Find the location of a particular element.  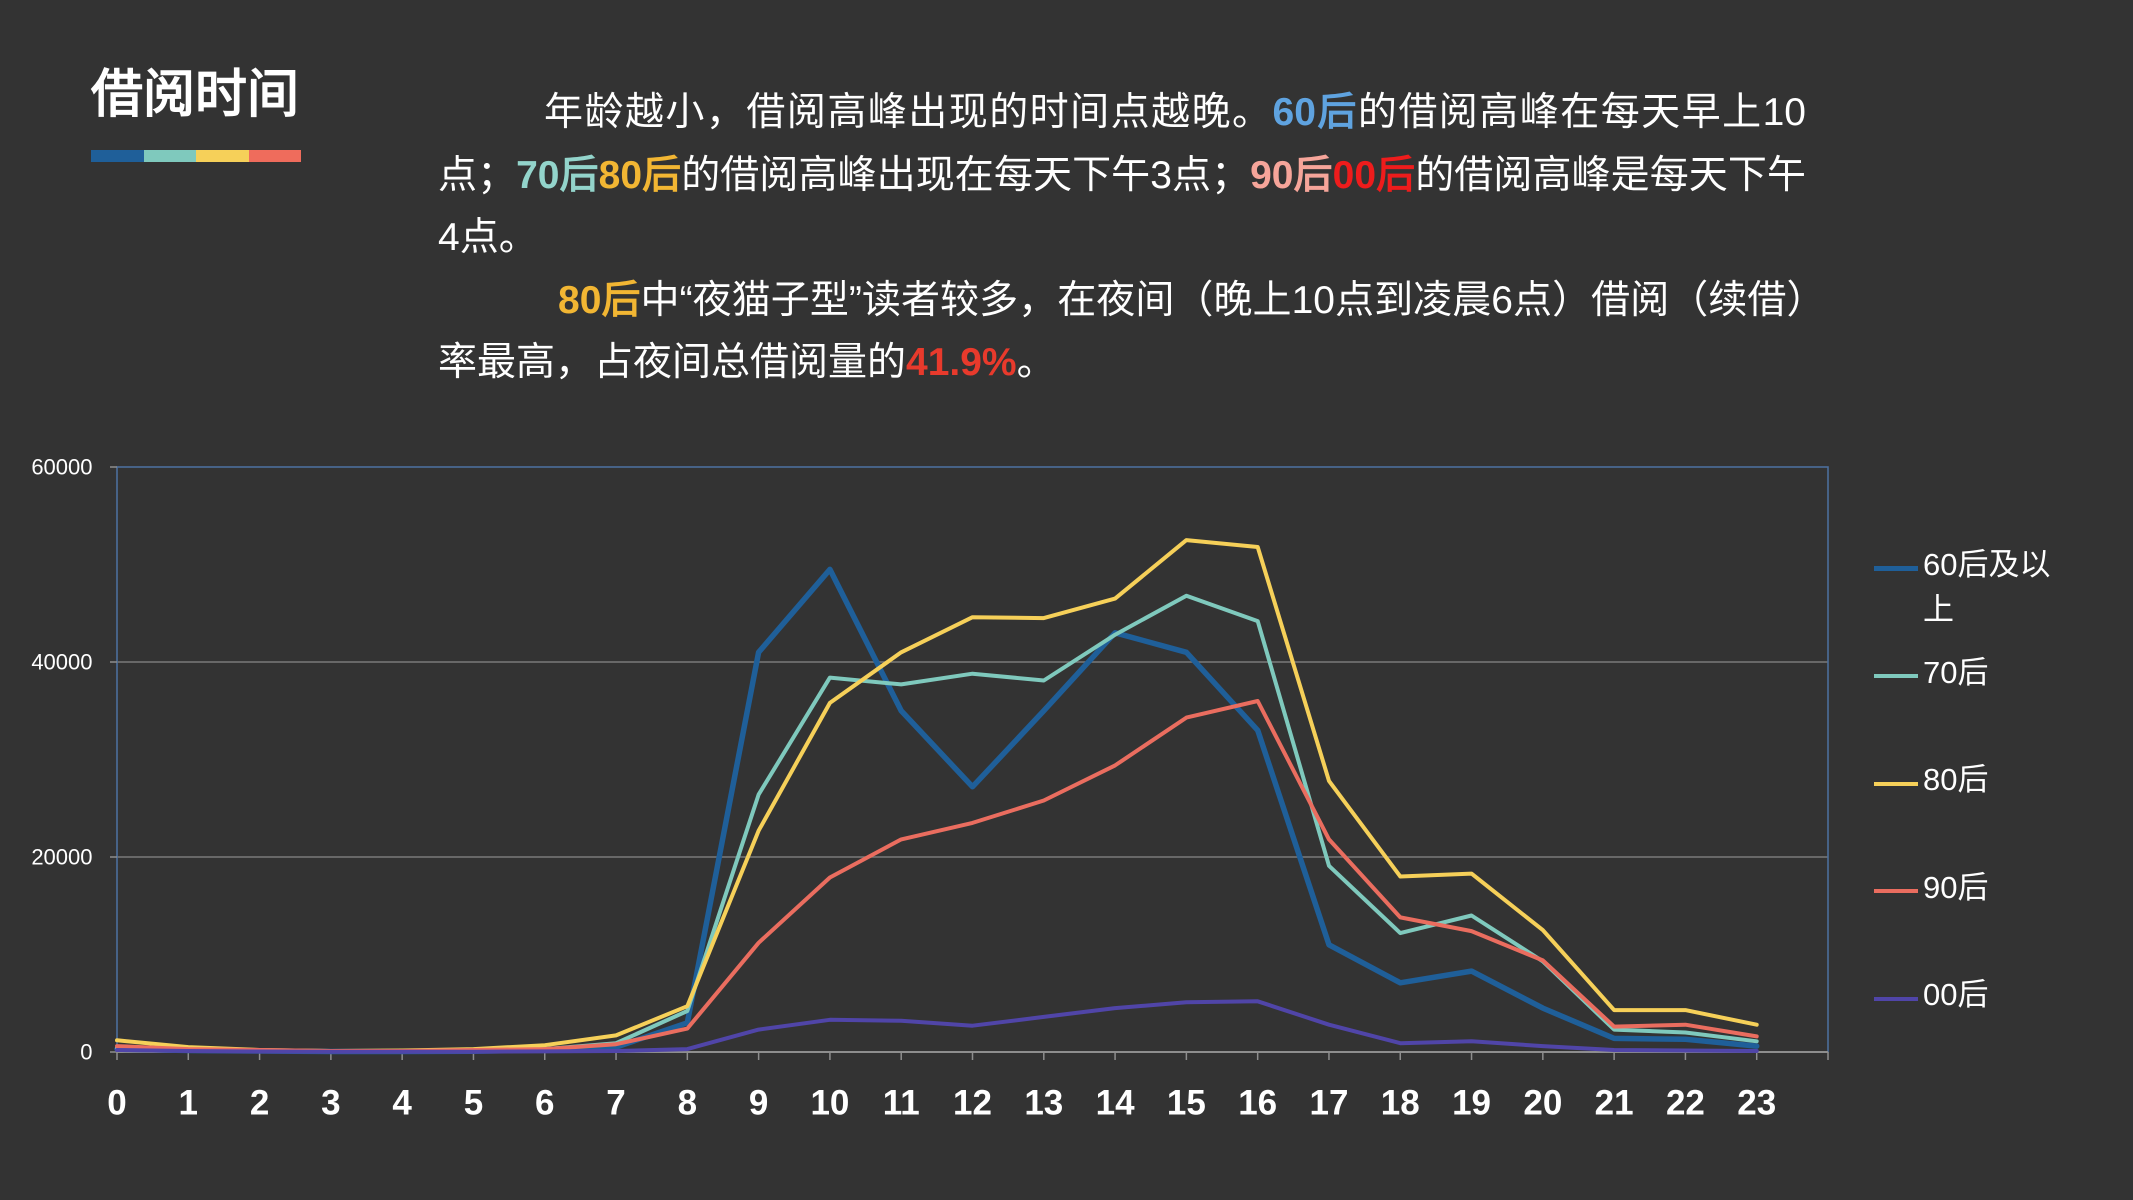

accent-segment-yellow is located at coordinates (222, 156).